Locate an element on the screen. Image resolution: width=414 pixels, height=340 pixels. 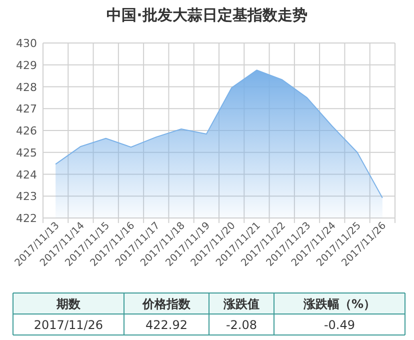
text: 价格指数 is located at coordinates (167, 304).